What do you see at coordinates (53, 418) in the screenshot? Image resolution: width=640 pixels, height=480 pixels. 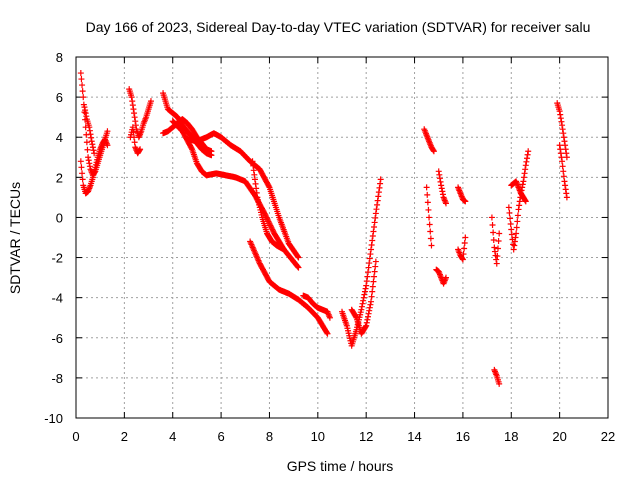 I see `y-tick-label: -10` at bounding box center [53, 418].